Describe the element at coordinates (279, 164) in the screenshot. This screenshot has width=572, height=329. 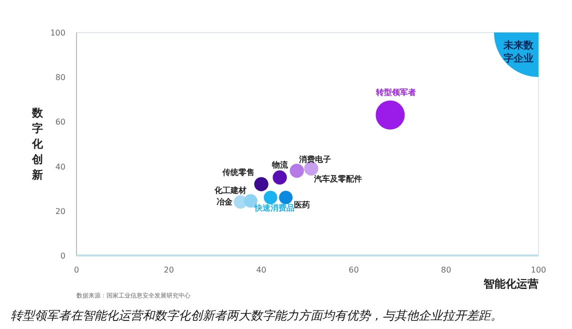
I see `series-label: 物流` at that location.